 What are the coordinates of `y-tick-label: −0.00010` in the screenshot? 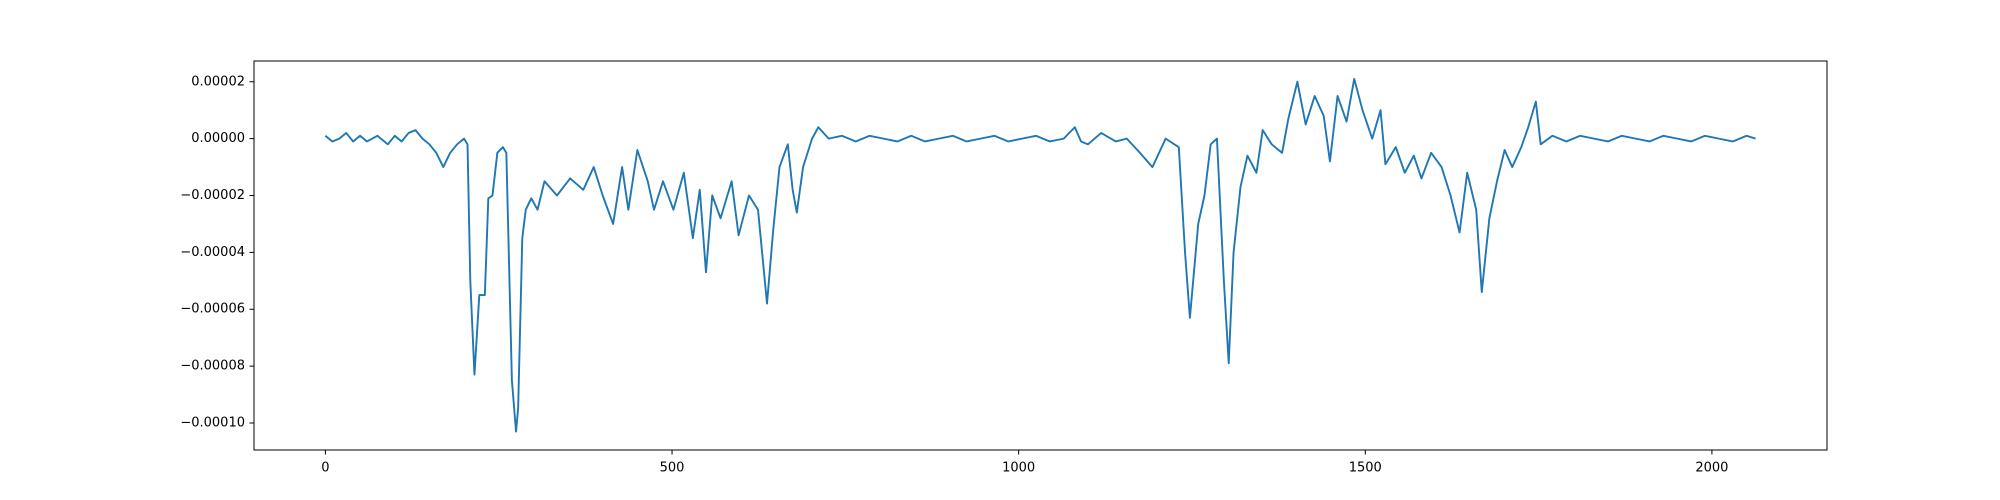 It's located at (212, 422).